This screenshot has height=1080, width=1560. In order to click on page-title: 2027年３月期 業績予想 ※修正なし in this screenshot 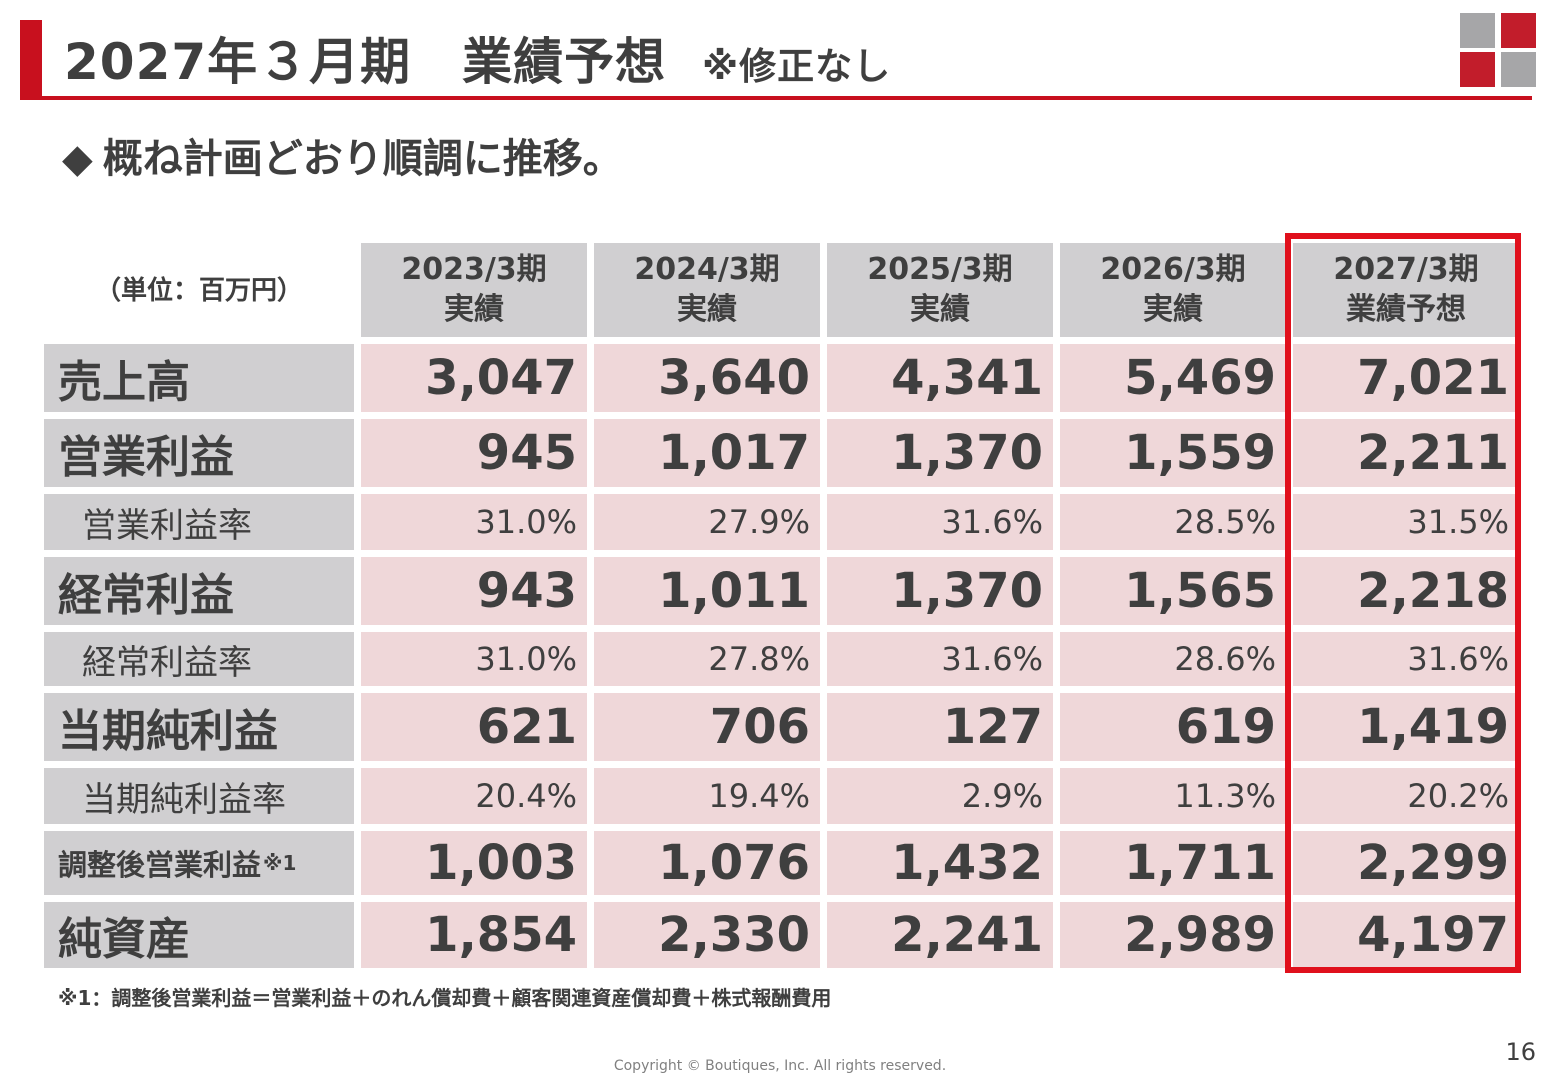, I will do `click(477, 58)`.